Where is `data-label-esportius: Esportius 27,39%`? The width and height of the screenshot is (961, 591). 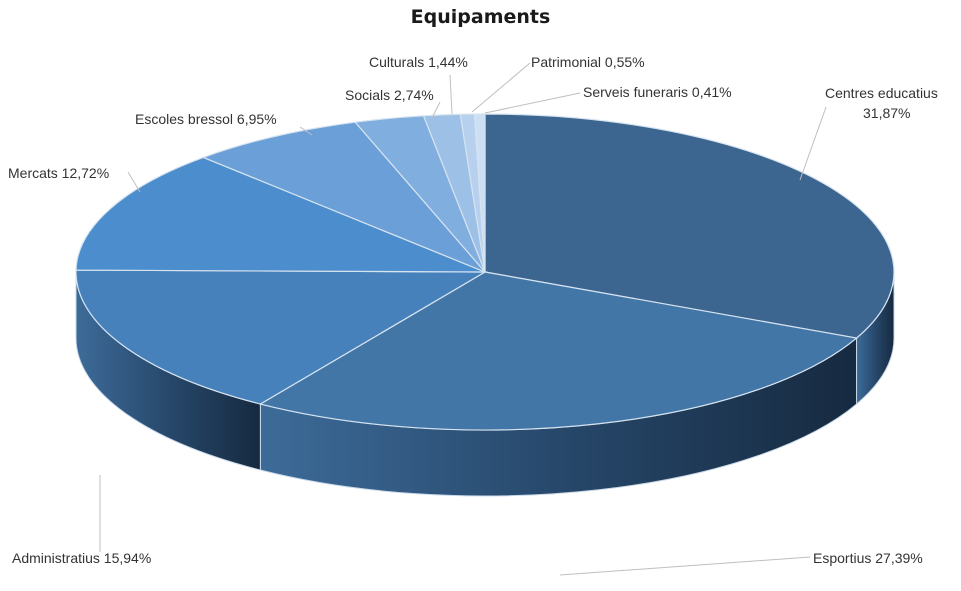
data-label-esportius: Esportius 27,39% is located at coordinates (868, 558).